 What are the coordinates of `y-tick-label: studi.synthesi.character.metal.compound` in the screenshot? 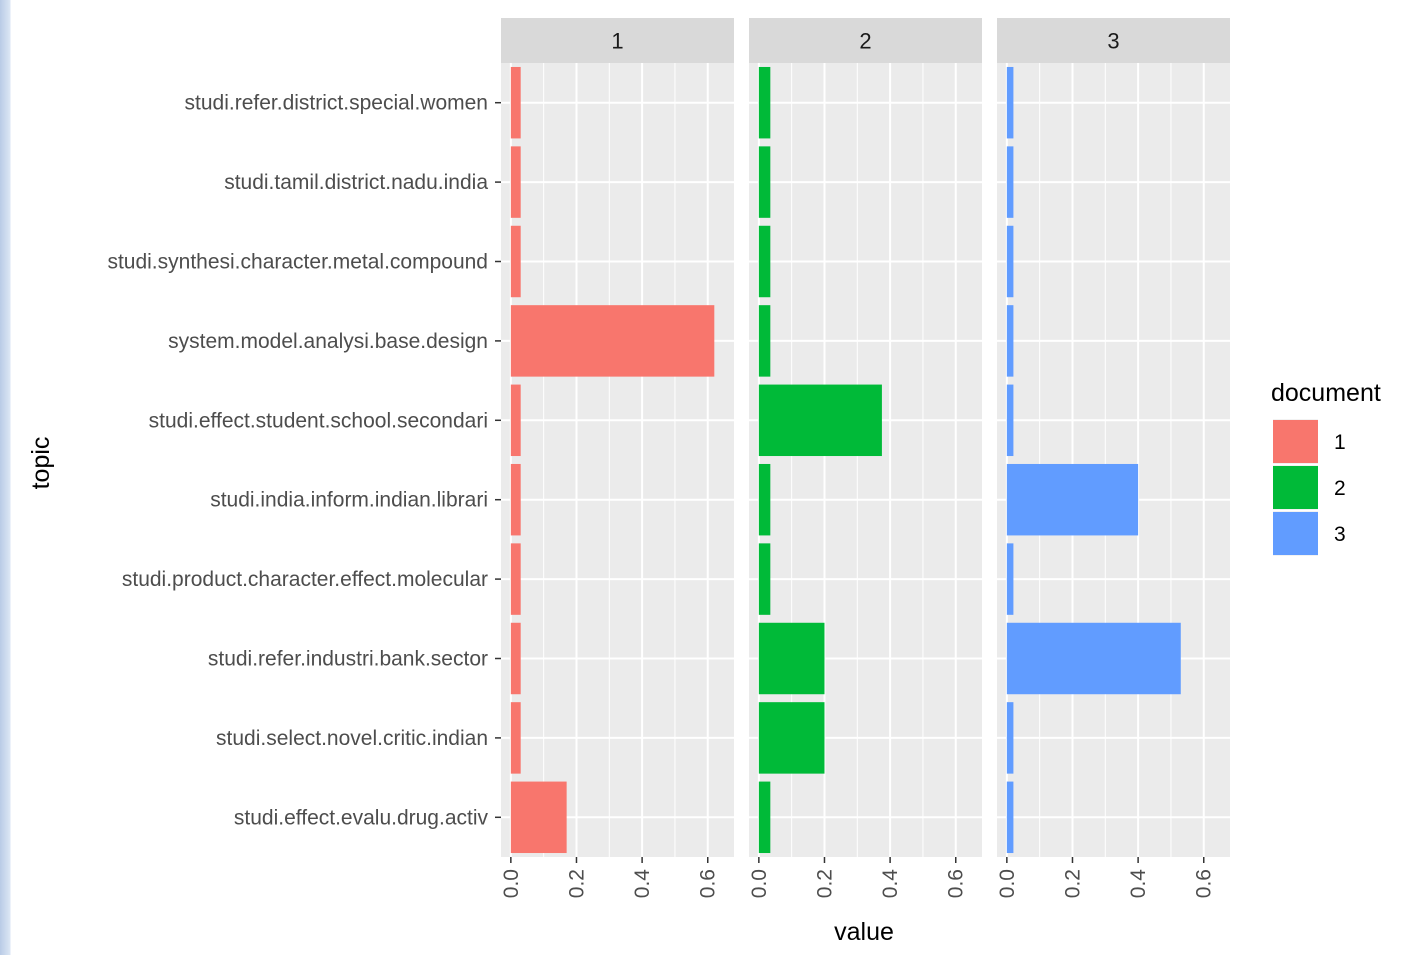 It's located at (297, 262).